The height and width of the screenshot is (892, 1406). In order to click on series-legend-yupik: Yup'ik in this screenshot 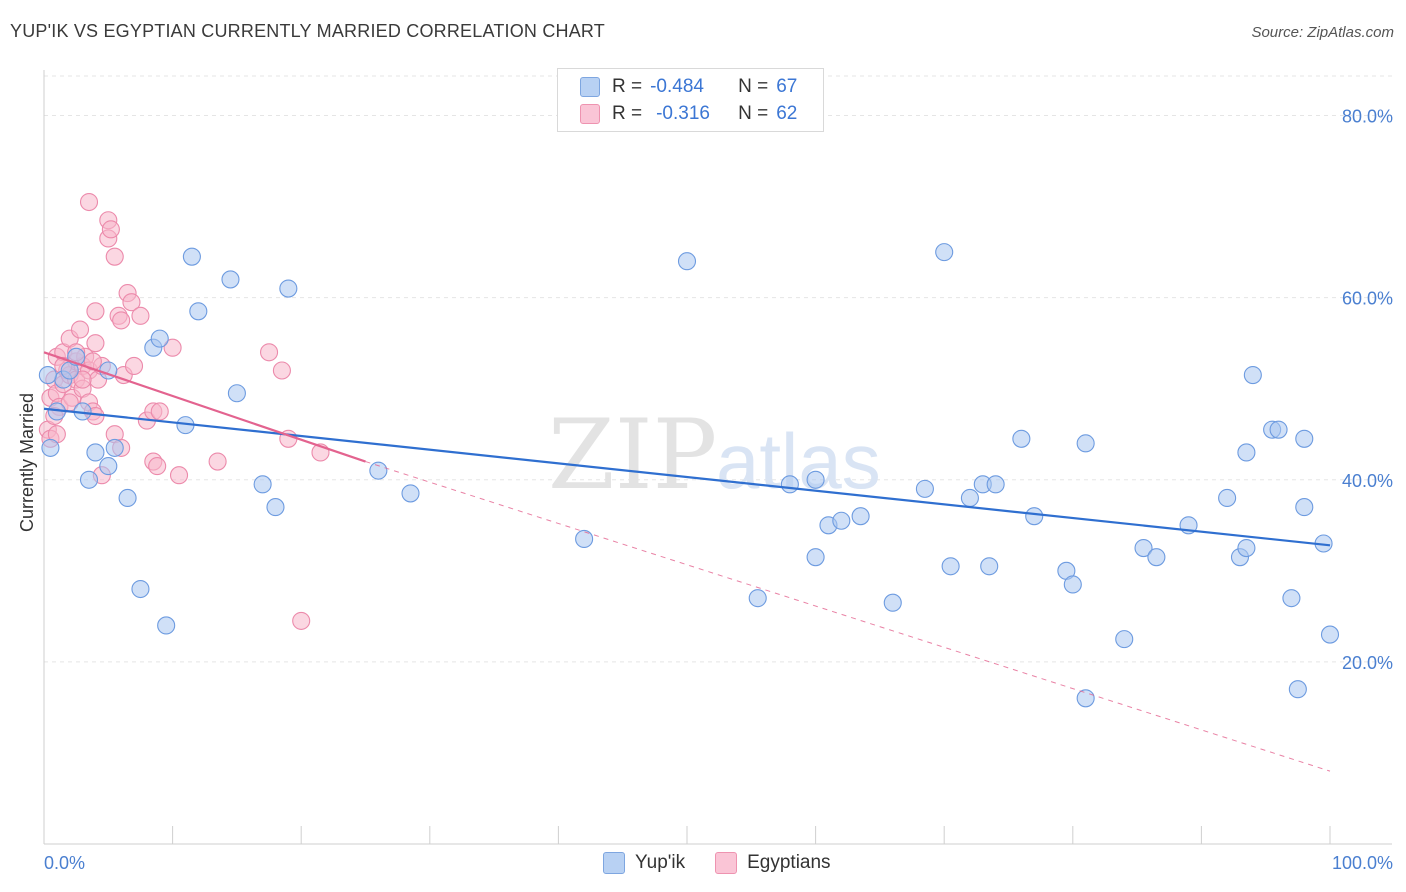, I will do `click(644, 863)`.